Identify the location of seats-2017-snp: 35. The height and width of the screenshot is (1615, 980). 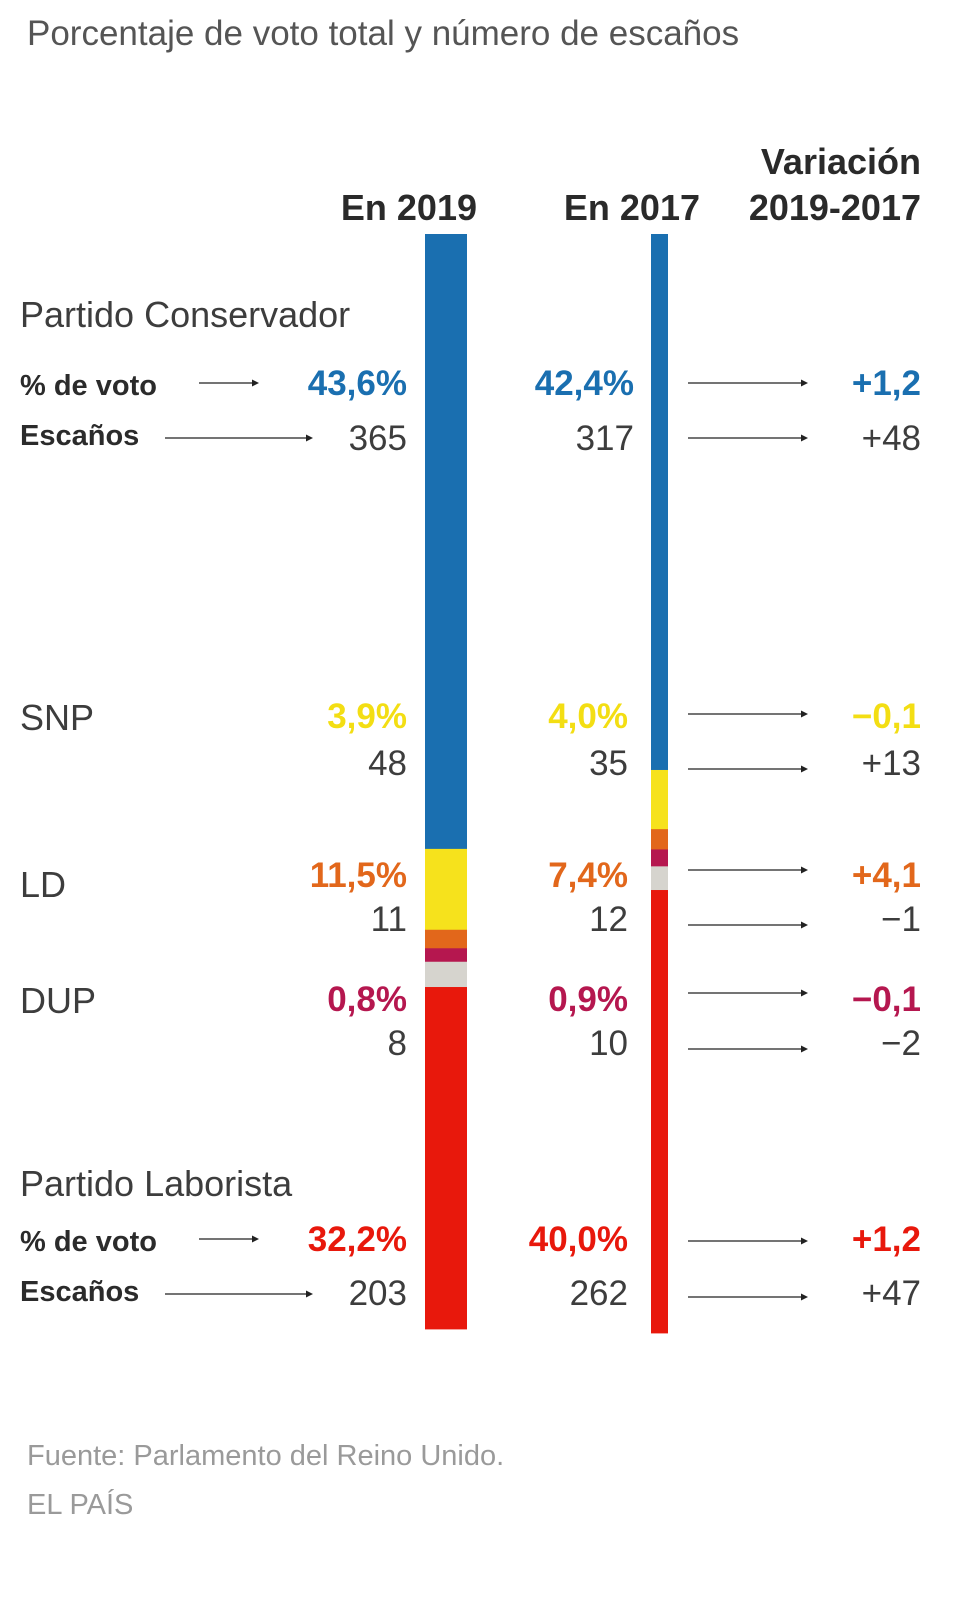
(608, 763).